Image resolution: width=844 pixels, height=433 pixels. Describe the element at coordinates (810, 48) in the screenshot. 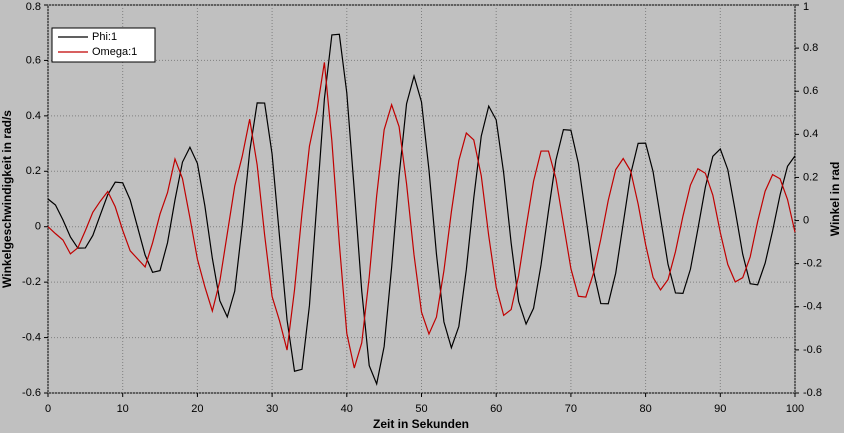

I see `y2-tick-label: 0.8` at that location.